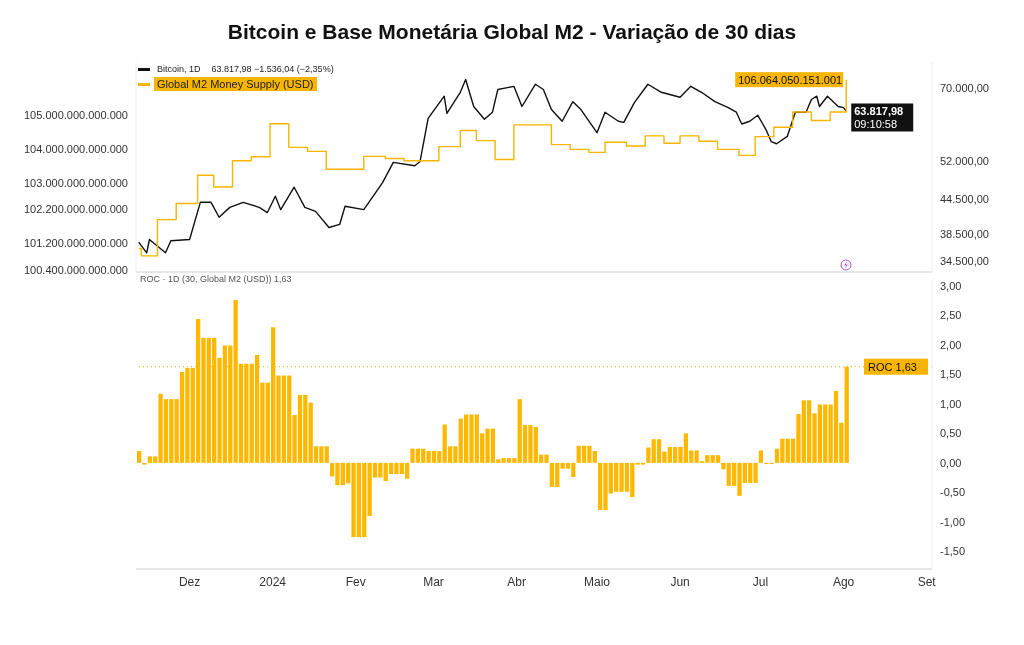  What do you see at coordinates (953, 521) in the screenshot?
I see `y2-tick-label: -1,00` at bounding box center [953, 521].